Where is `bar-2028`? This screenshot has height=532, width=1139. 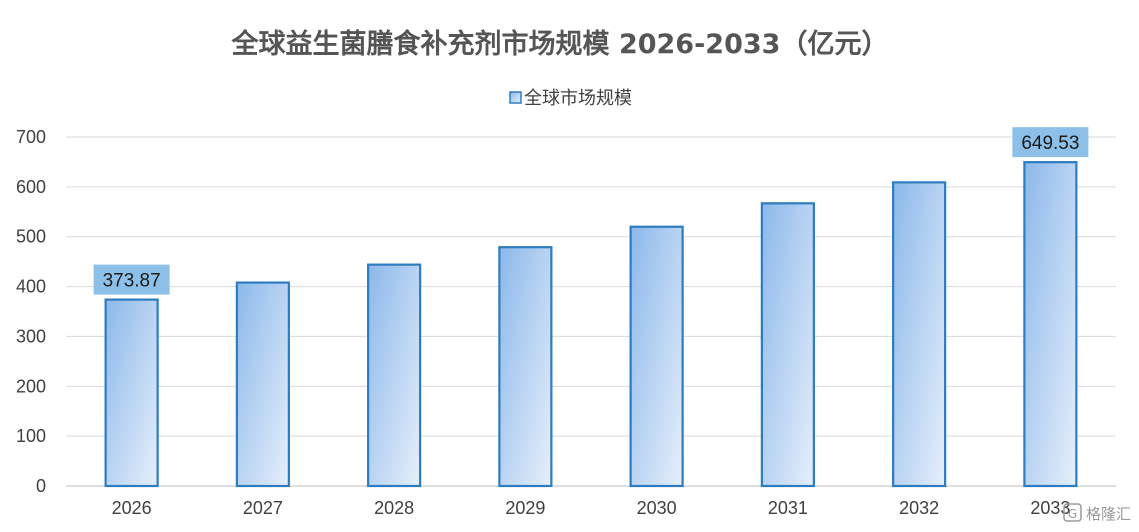 bar-2028 is located at coordinates (394, 375).